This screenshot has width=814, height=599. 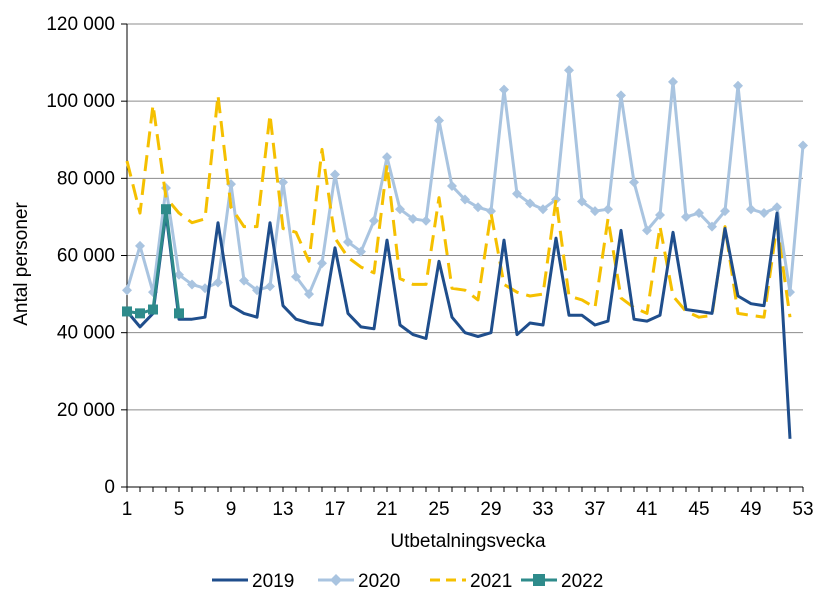 I want to click on legend-item-2019: 2019, so click(x=253, y=581).